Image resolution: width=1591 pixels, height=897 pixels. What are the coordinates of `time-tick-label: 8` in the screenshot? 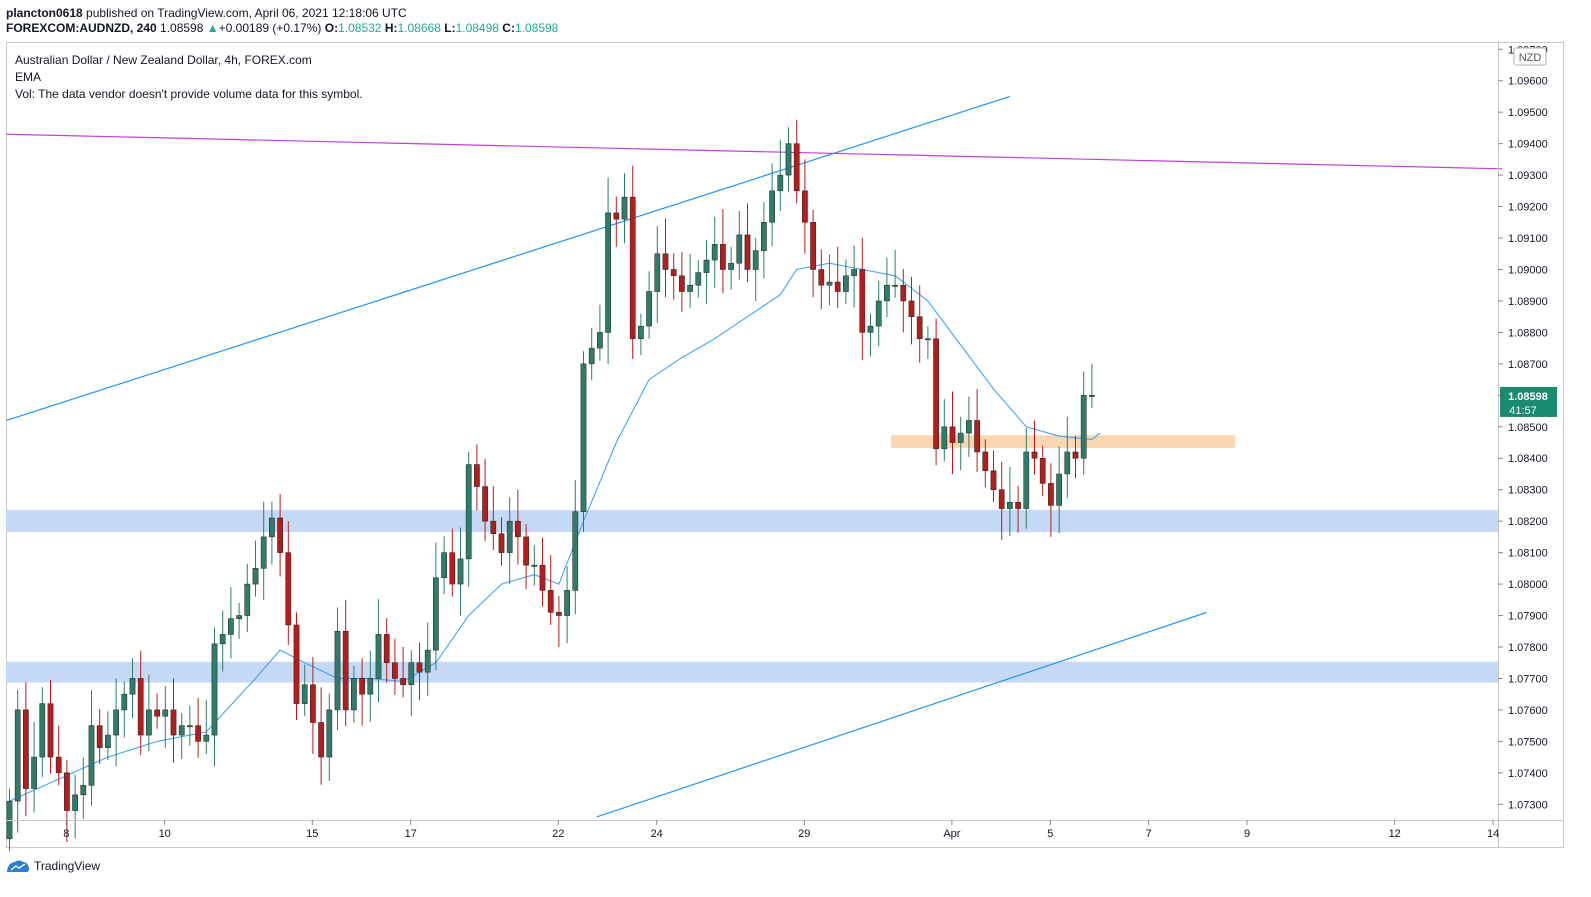 It's located at (66, 834).